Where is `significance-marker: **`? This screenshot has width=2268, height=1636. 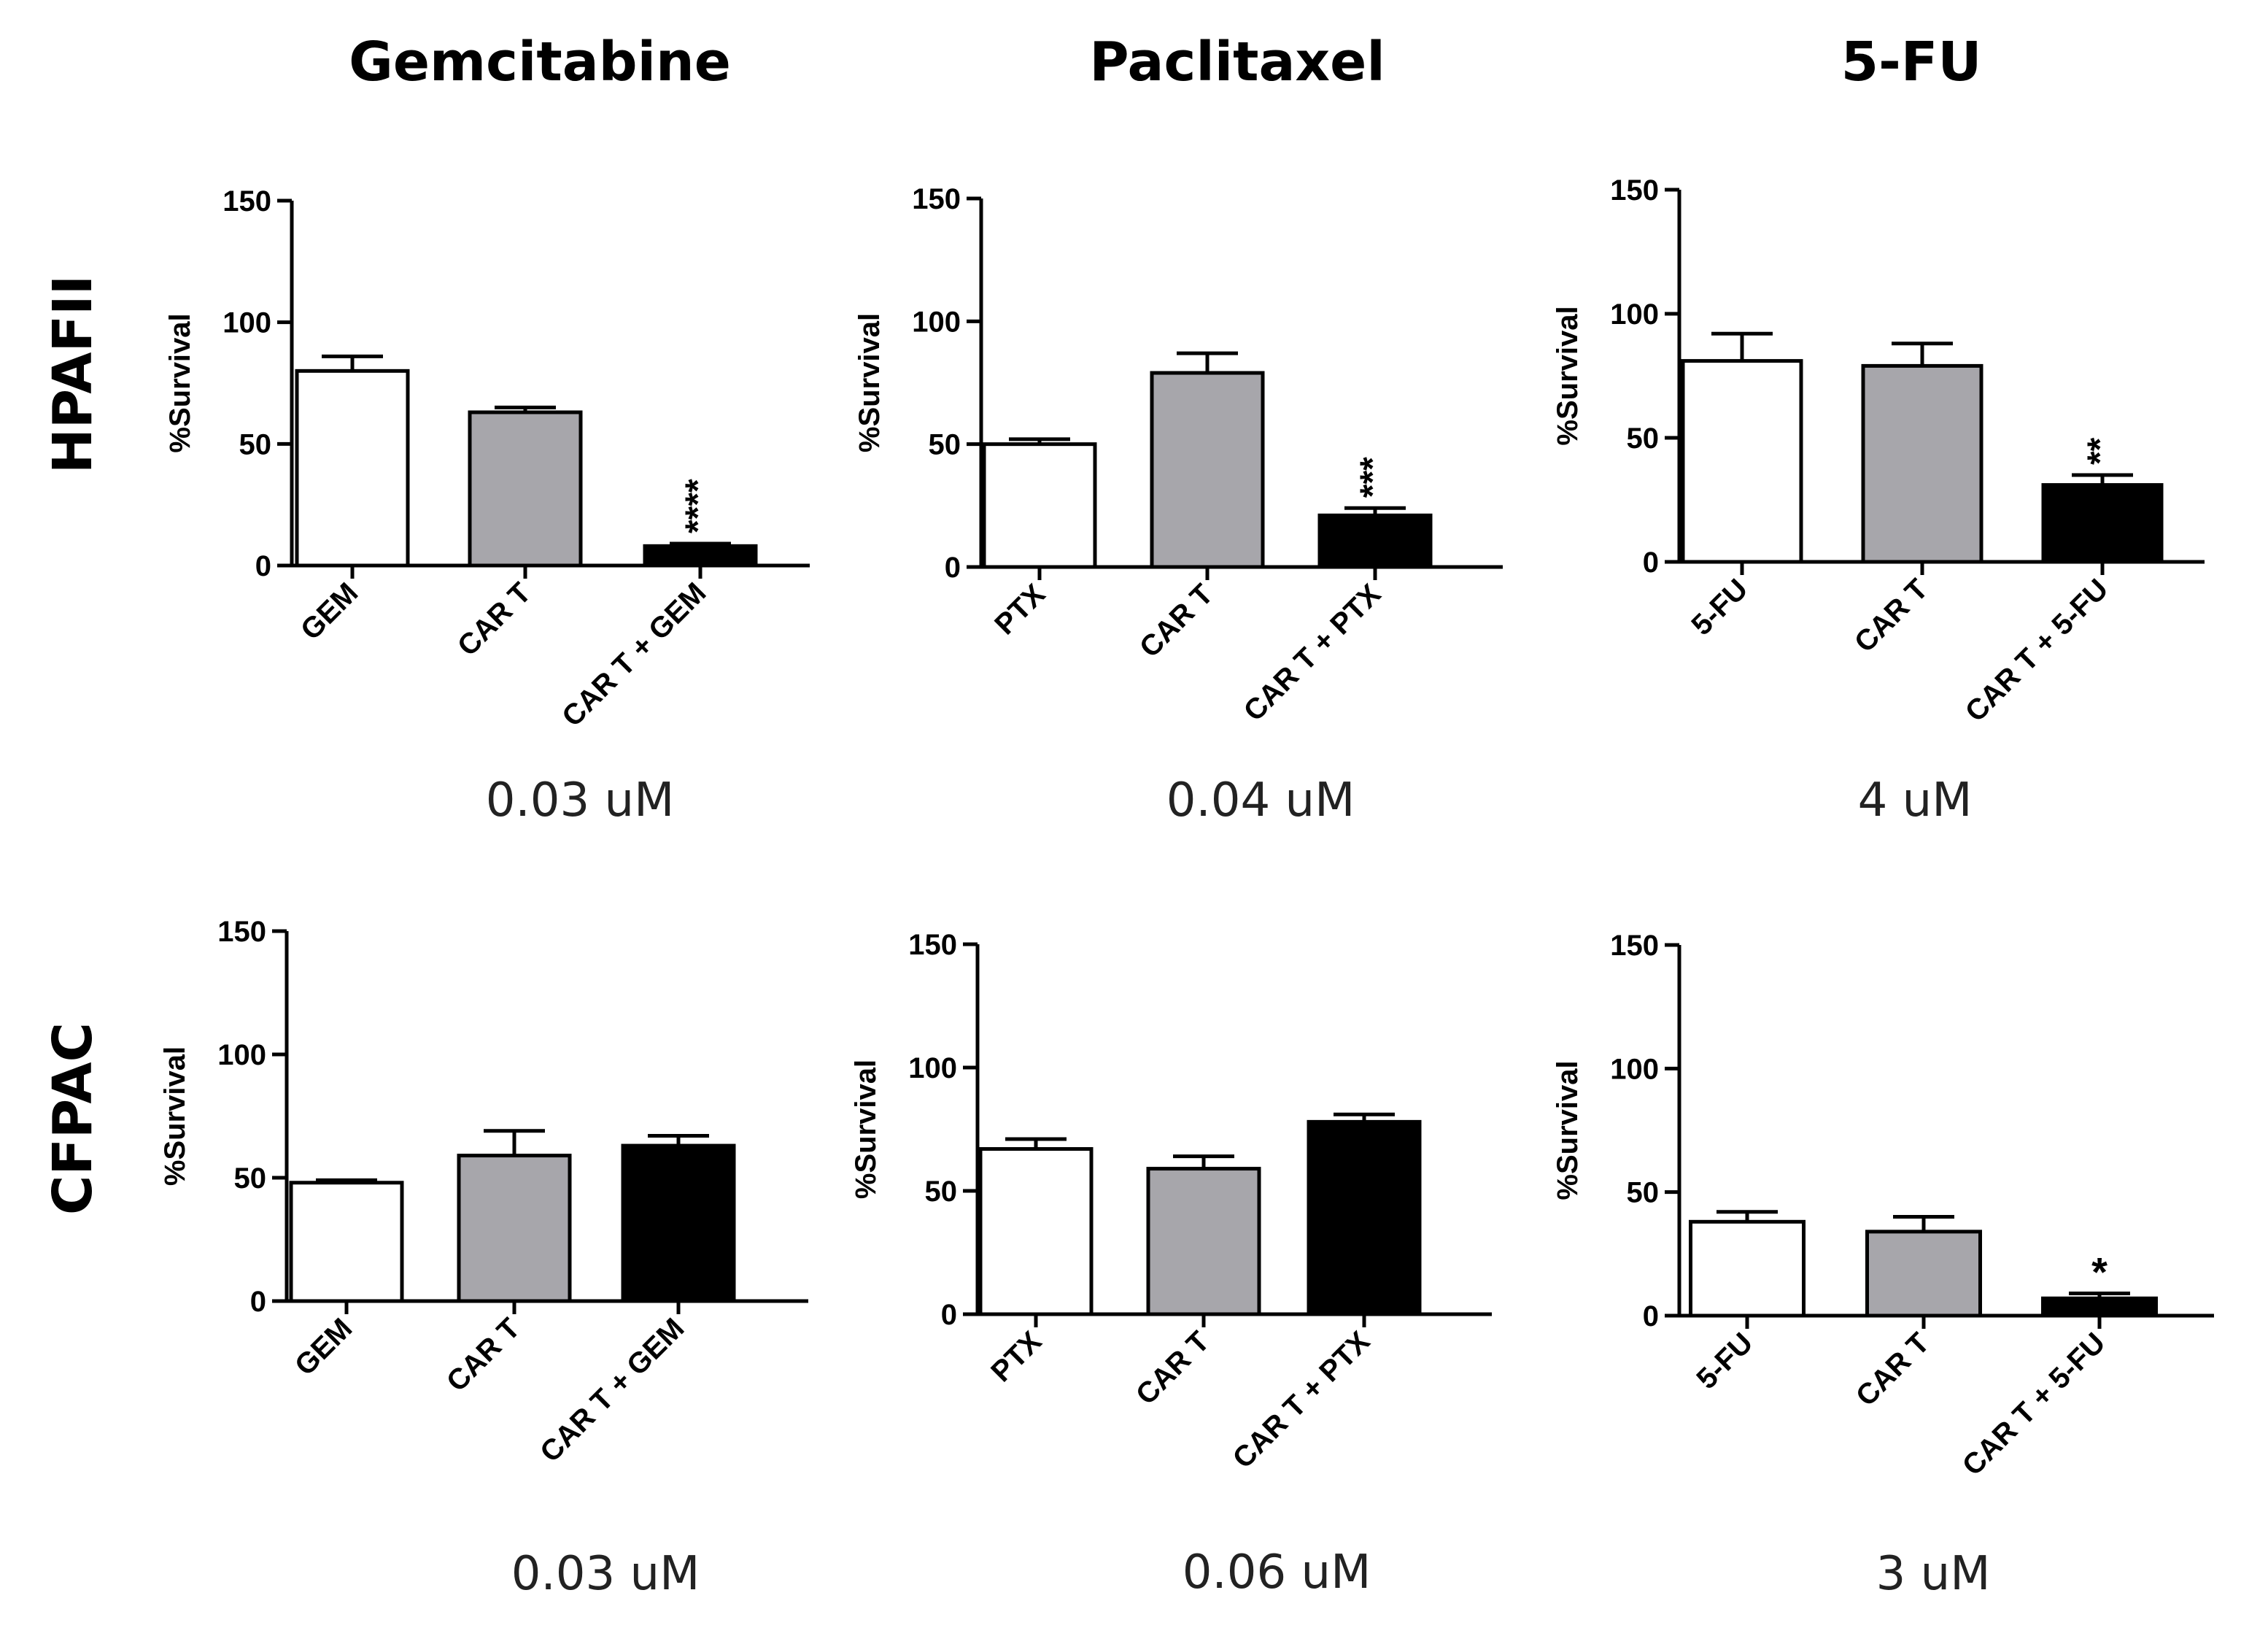 significance-marker: ** is located at coordinates (2100, 451).